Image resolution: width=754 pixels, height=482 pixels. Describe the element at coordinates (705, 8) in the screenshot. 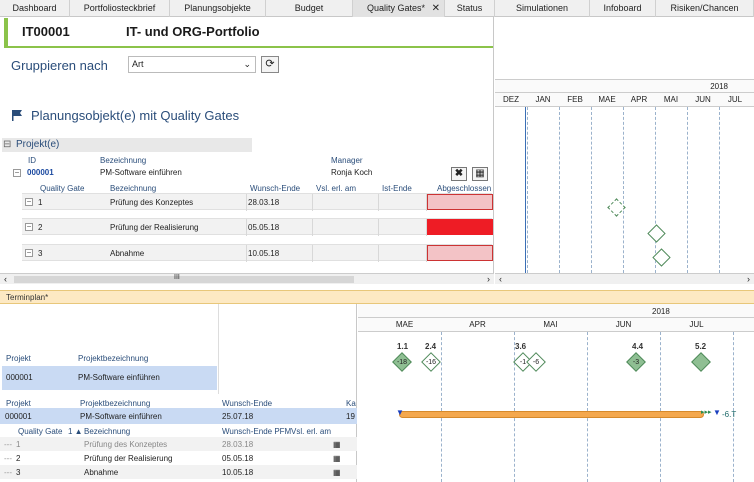

I see `tab-risiken-chancen: Risiken/Chancen` at that location.